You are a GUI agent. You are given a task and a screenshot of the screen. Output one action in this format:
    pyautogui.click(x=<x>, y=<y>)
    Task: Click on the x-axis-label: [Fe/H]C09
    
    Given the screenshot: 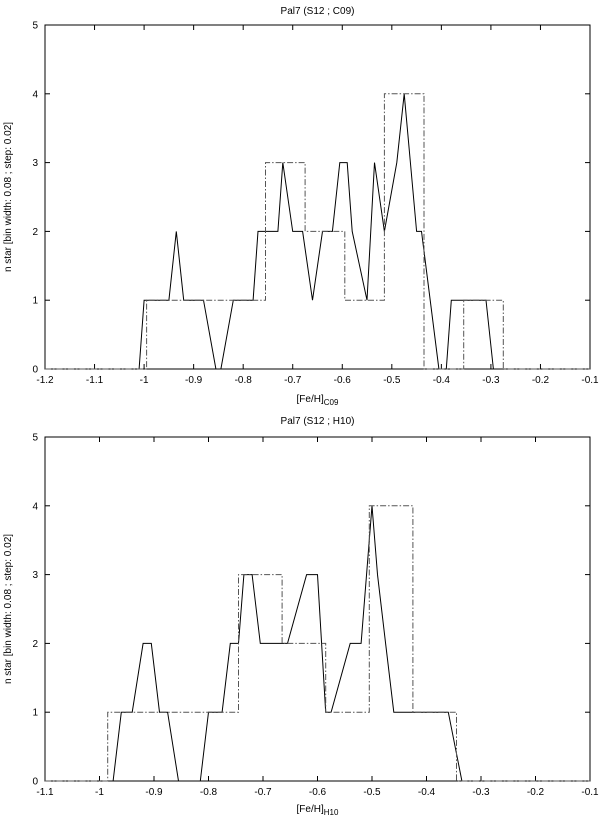 What is the action you would take?
    pyautogui.click(x=318, y=400)
    